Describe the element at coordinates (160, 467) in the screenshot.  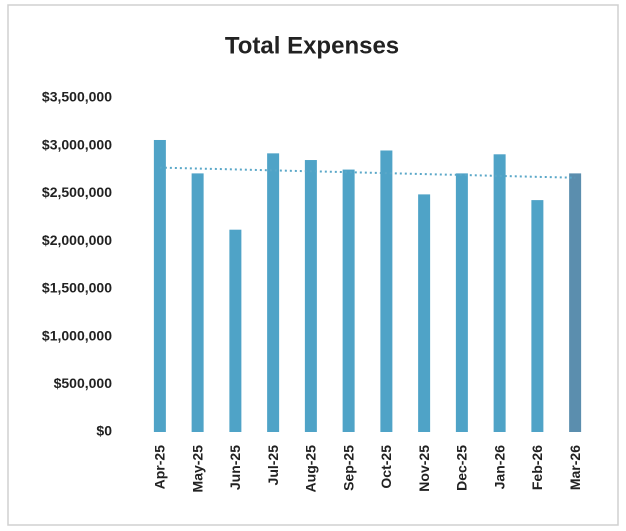
I see `x-tick-label: Apr-25` at that location.